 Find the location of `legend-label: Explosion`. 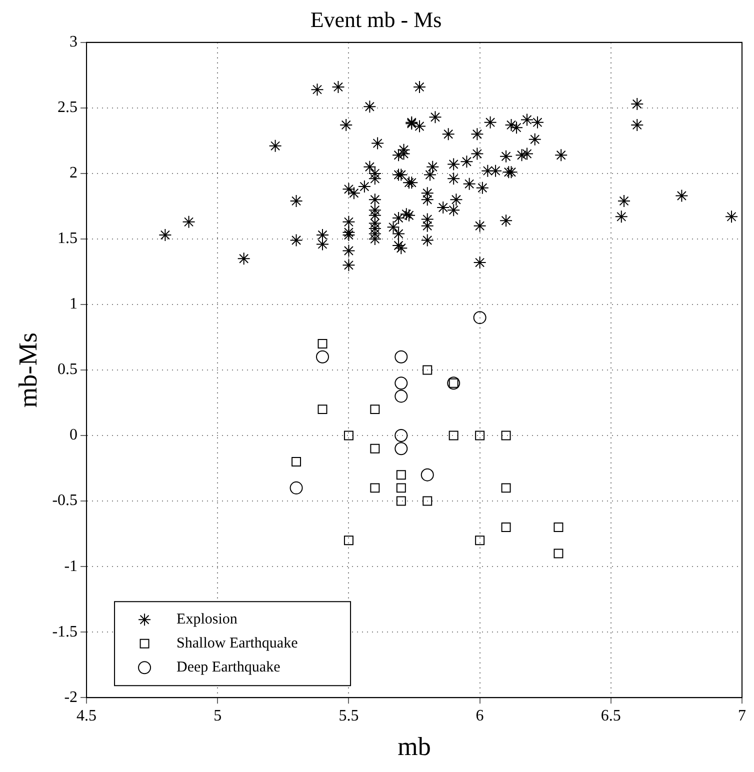

legend-label: Explosion is located at coordinates (207, 620).